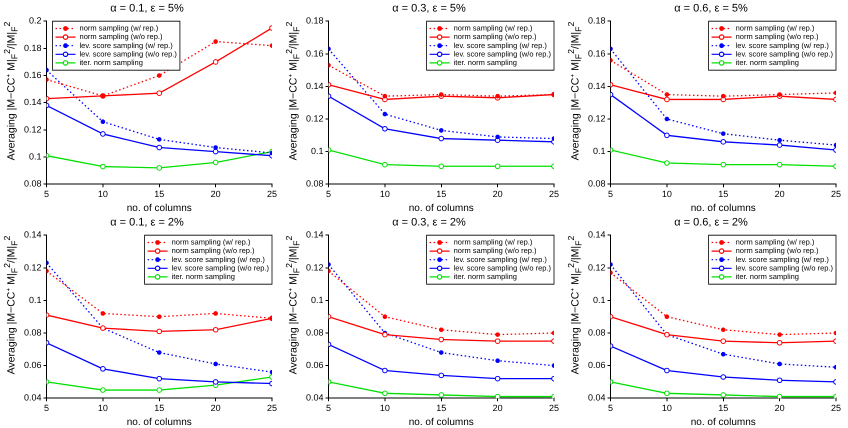 The height and width of the screenshot is (428, 848). Describe the element at coordinates (35, 21) in the screenshot. I see `y-tick-label: 0.2` at that location.